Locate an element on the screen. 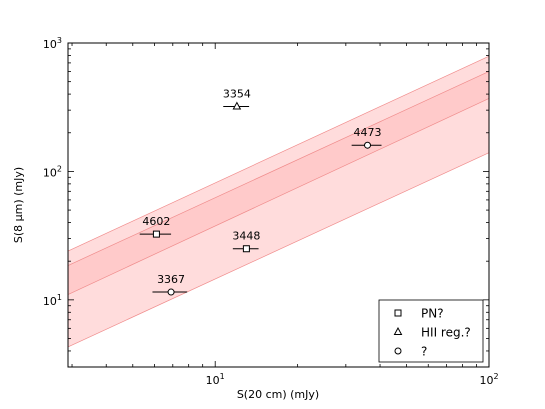 This screenshot has height=409, width=545. legend-label: PN? is located at coordinates (432, 314).